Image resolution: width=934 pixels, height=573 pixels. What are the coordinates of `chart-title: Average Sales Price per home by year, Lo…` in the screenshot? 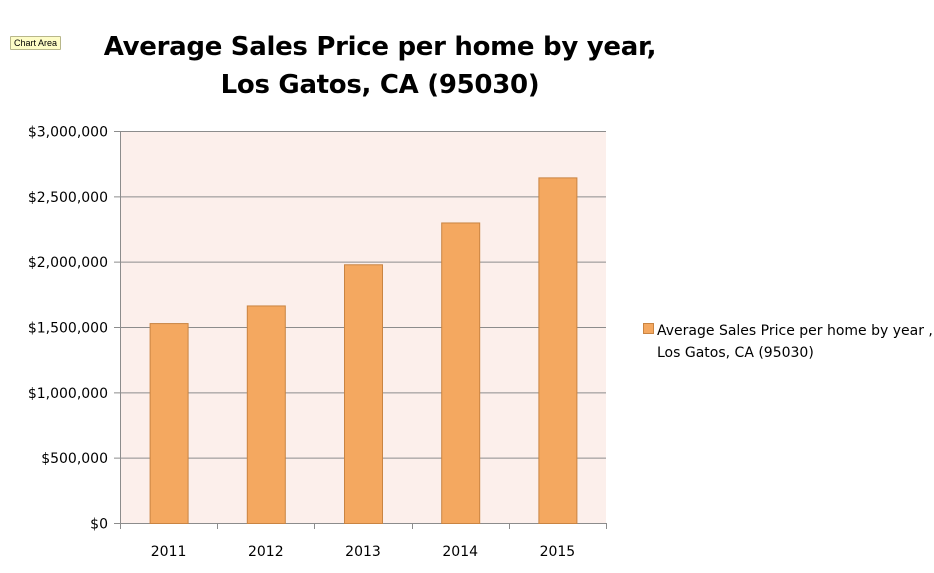 It's located at (380, 66).